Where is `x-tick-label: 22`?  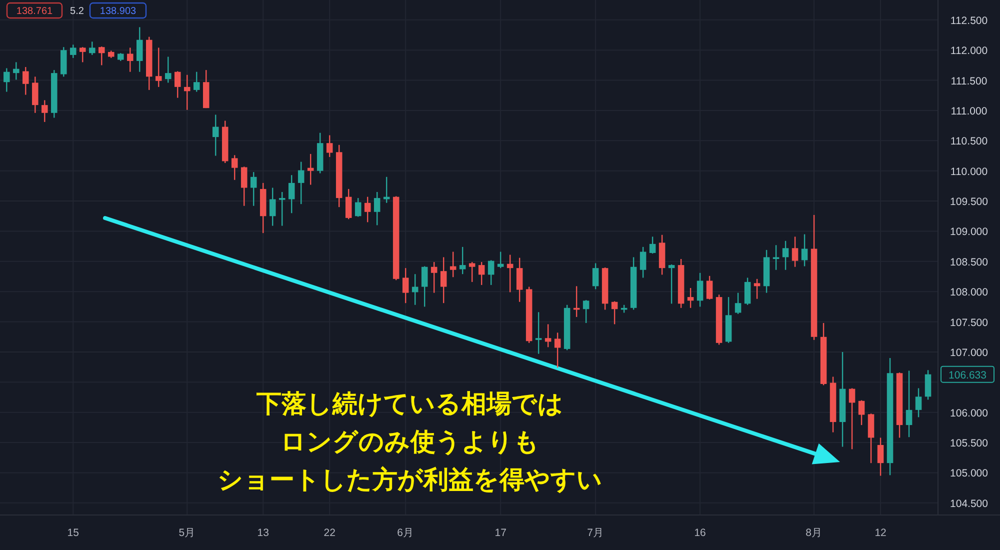
x-tick-label: 22 is located at coordinates (330, 533).